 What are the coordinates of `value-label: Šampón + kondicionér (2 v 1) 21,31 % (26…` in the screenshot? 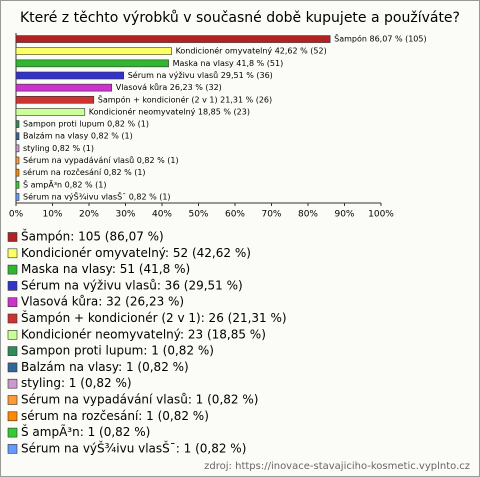 It's located at (185, 98).